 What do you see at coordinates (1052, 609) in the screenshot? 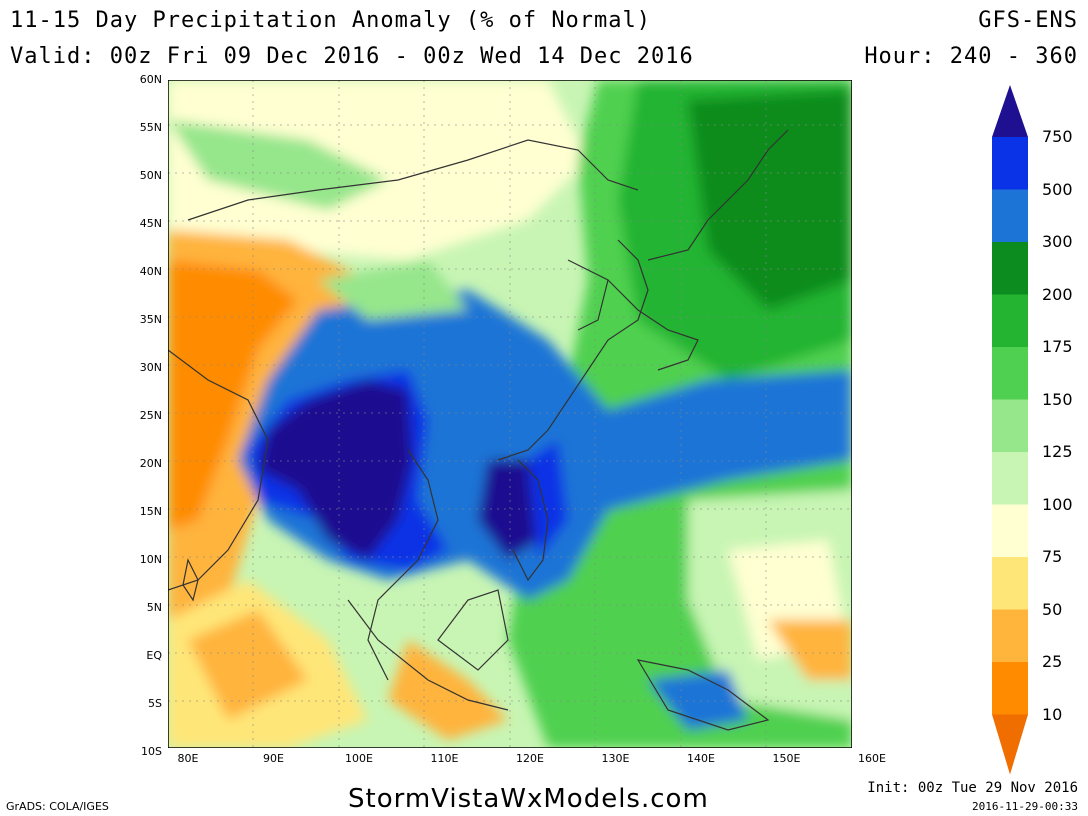
I see `colorbar-level: 50` at bounding box center [1052, 609].